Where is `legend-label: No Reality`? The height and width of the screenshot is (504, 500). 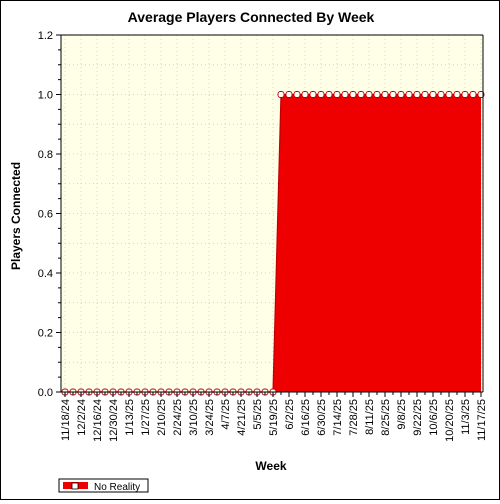 legend-label: No Reality is located at coordinates (117, 487).